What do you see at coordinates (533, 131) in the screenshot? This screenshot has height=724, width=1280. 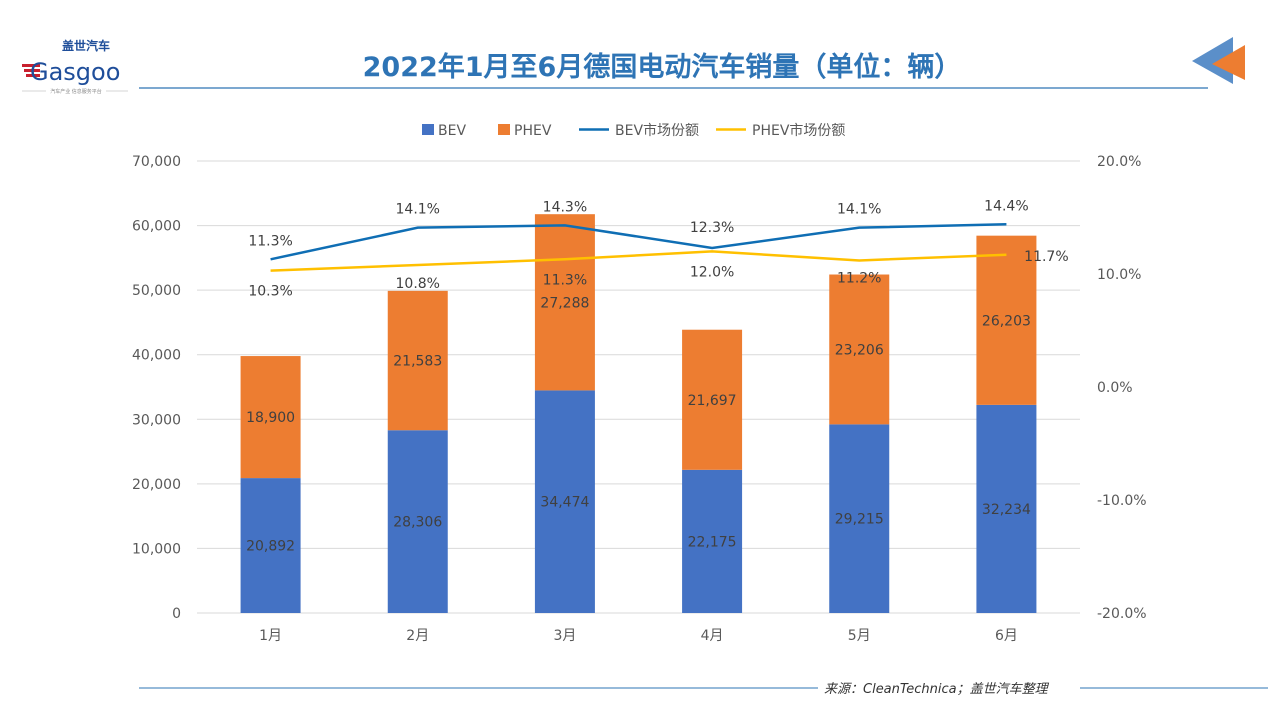 I see `legend-label: PHEV` at bounding box center [533, 131].